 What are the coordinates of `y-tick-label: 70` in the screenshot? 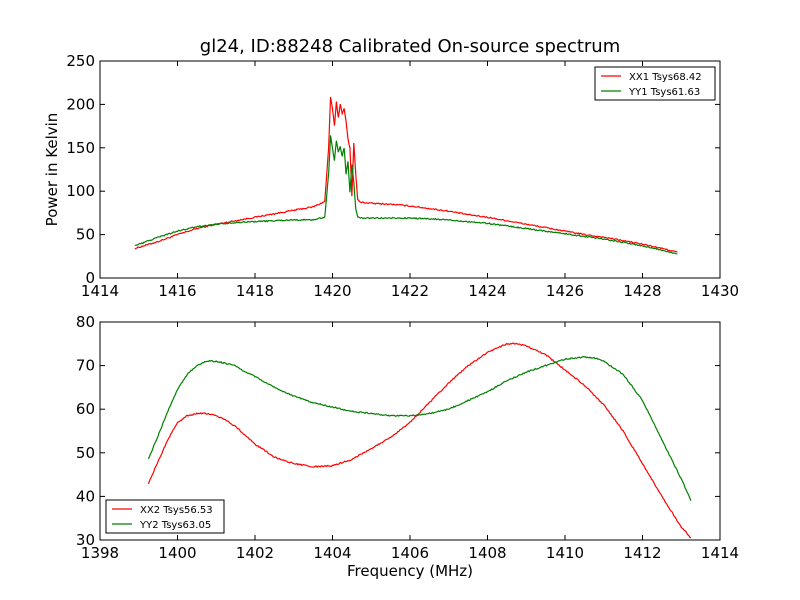 It's located at (85, 366).